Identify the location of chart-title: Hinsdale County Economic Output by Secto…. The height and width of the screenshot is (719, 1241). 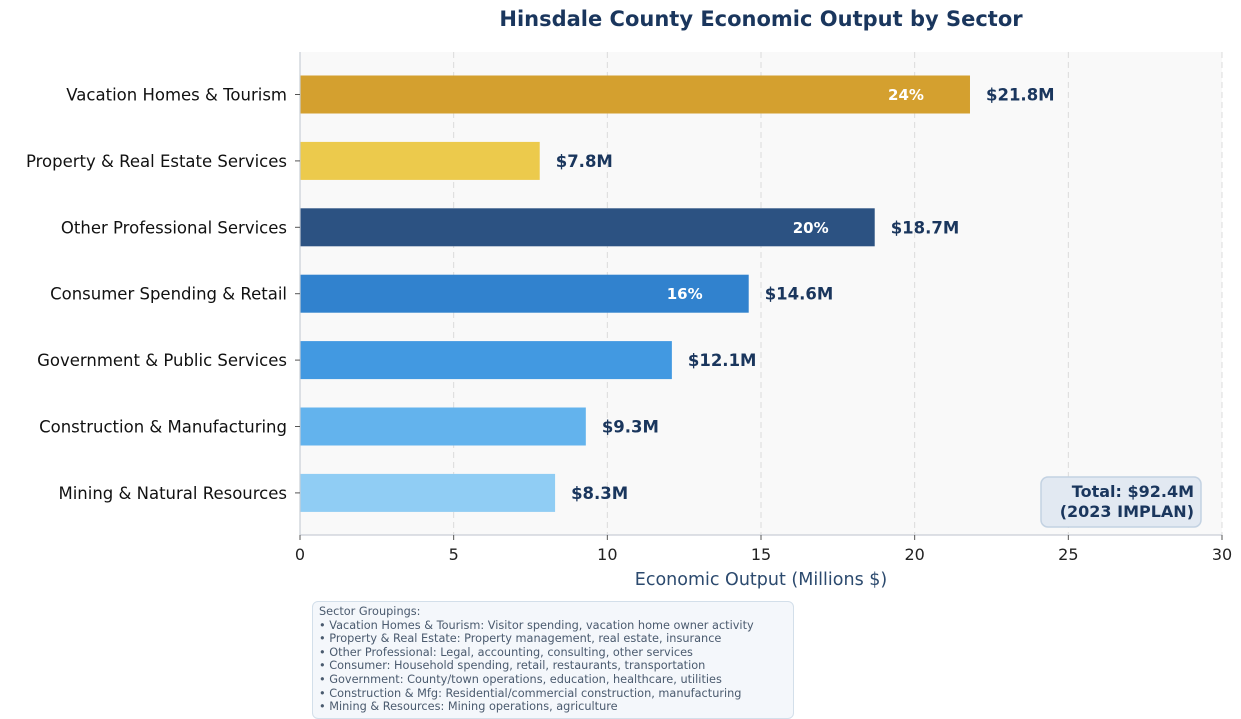
(761, 19).